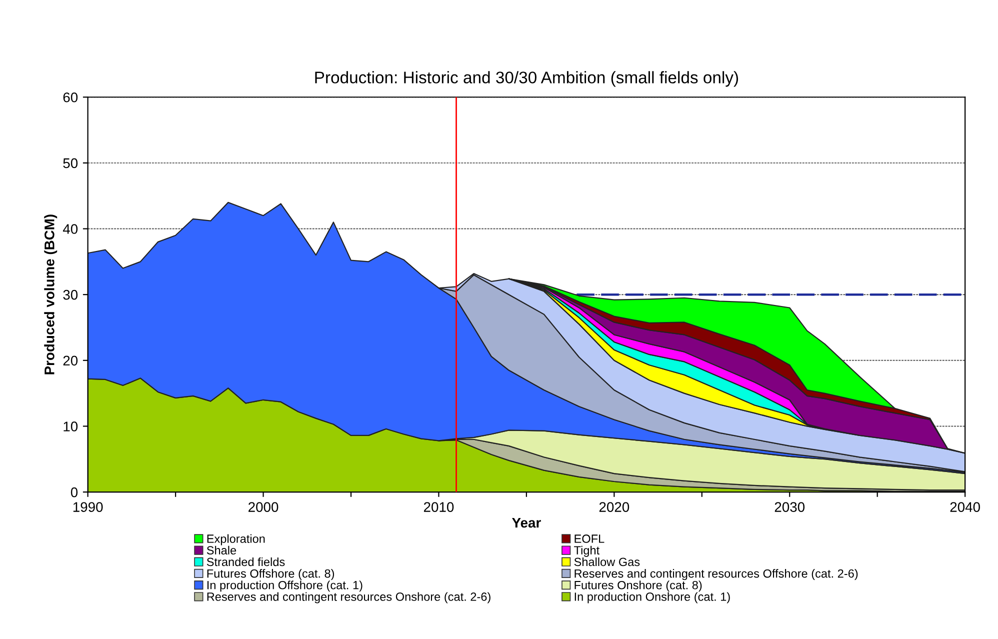  Describe the element at coordinates (716, 574) in the screenshot. I see `legend-label: Reserves and contingent resources Offshore (cat. 2-6)` at that location.